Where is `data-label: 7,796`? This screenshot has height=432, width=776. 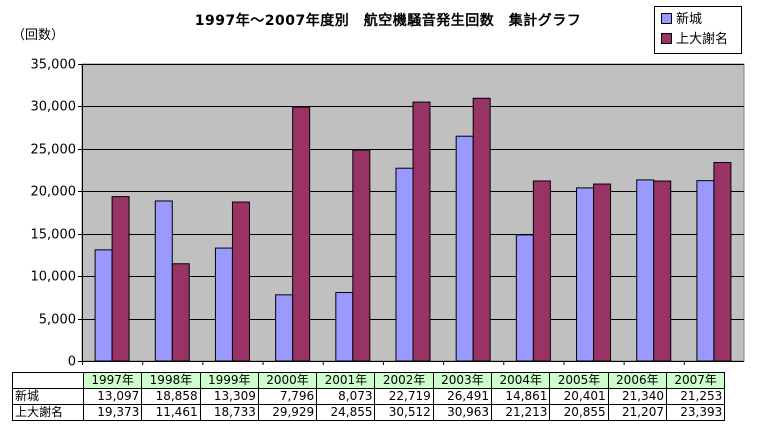
data-label: 7,796 is located at coordinates (287, 396).